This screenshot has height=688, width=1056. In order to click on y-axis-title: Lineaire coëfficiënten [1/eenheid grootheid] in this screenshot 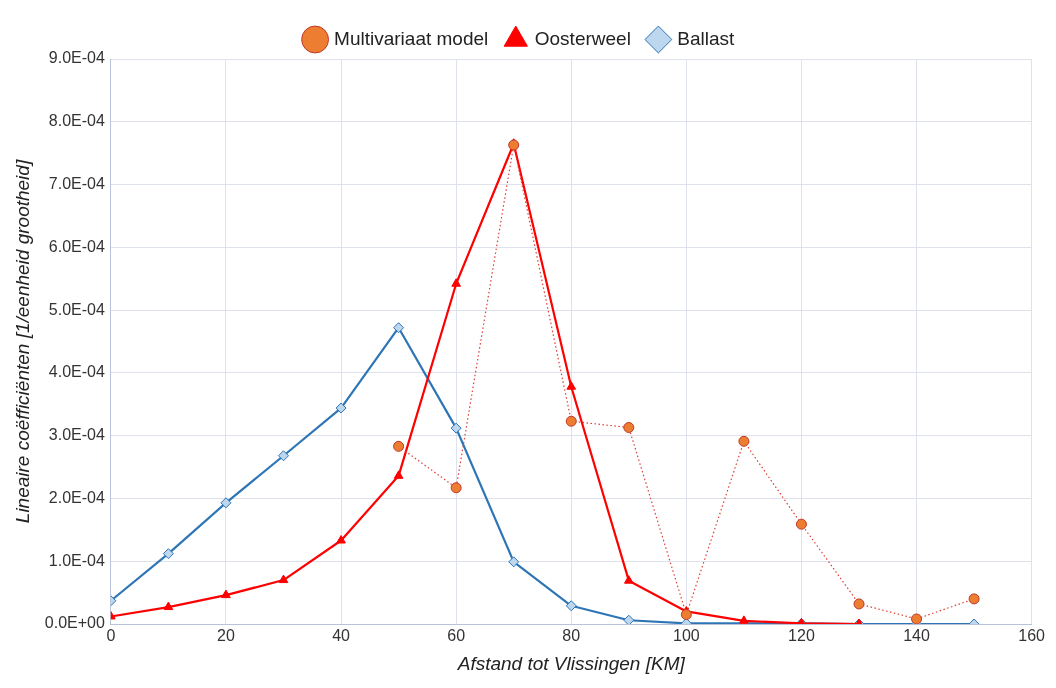, I will do `click(22, 341)`.